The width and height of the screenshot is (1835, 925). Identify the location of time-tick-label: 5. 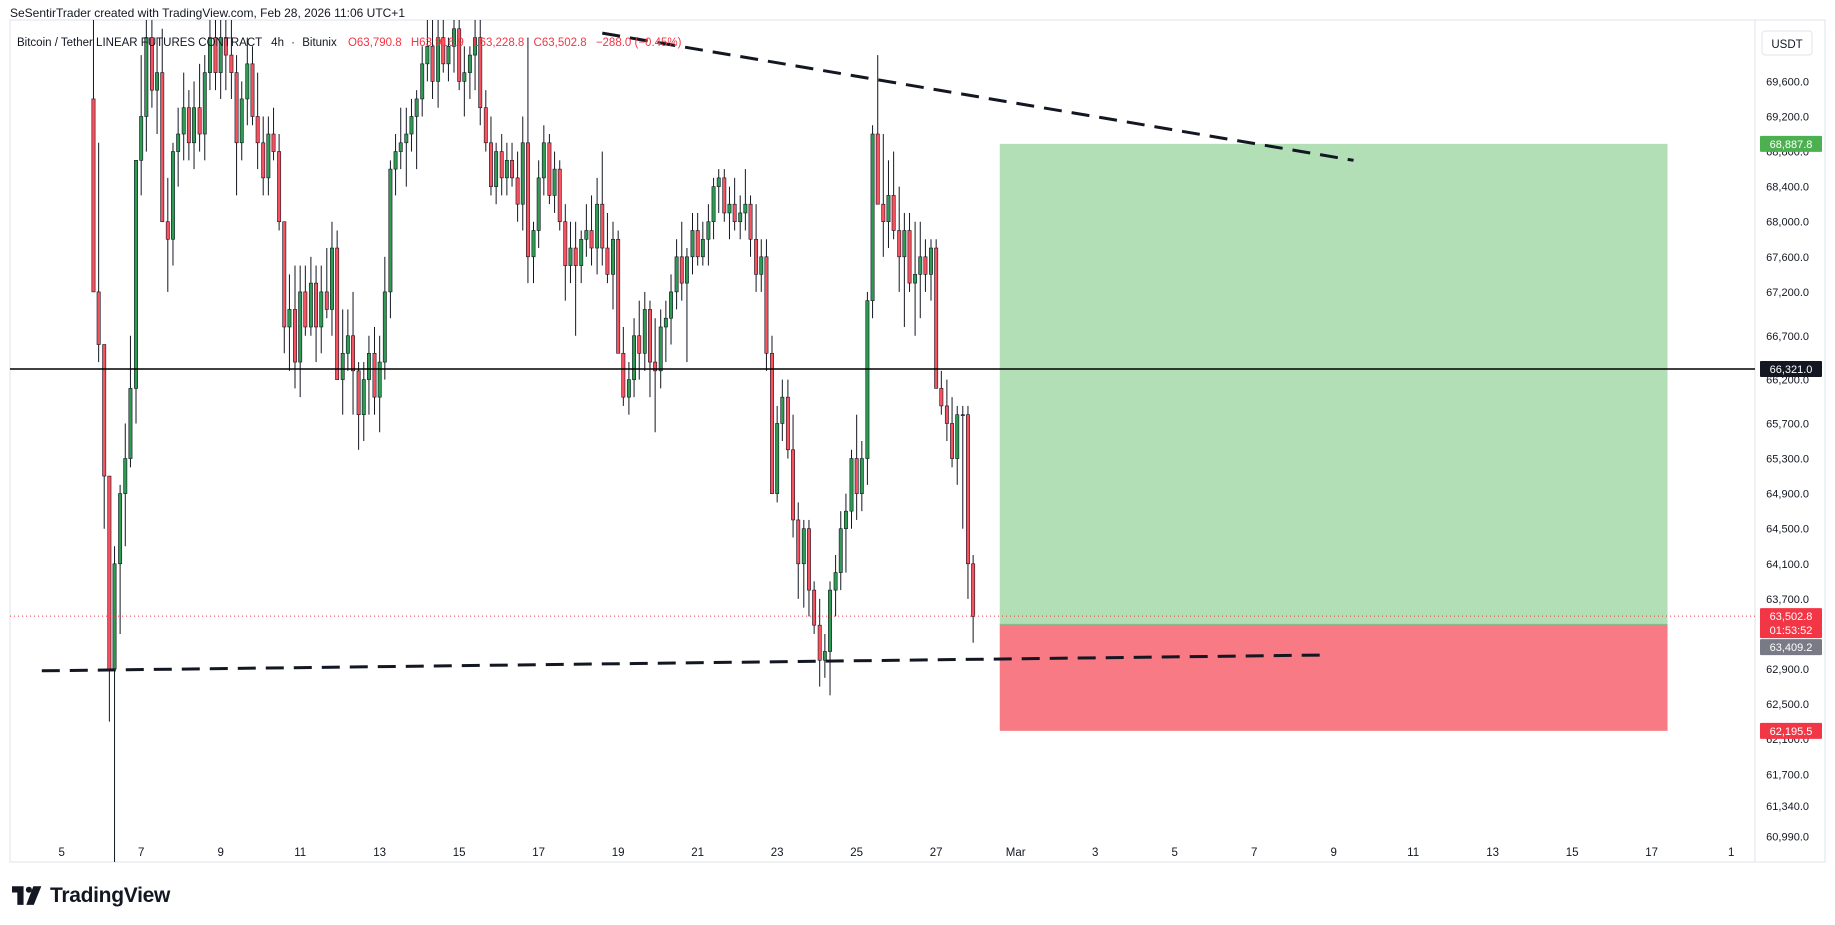
(61, 853).